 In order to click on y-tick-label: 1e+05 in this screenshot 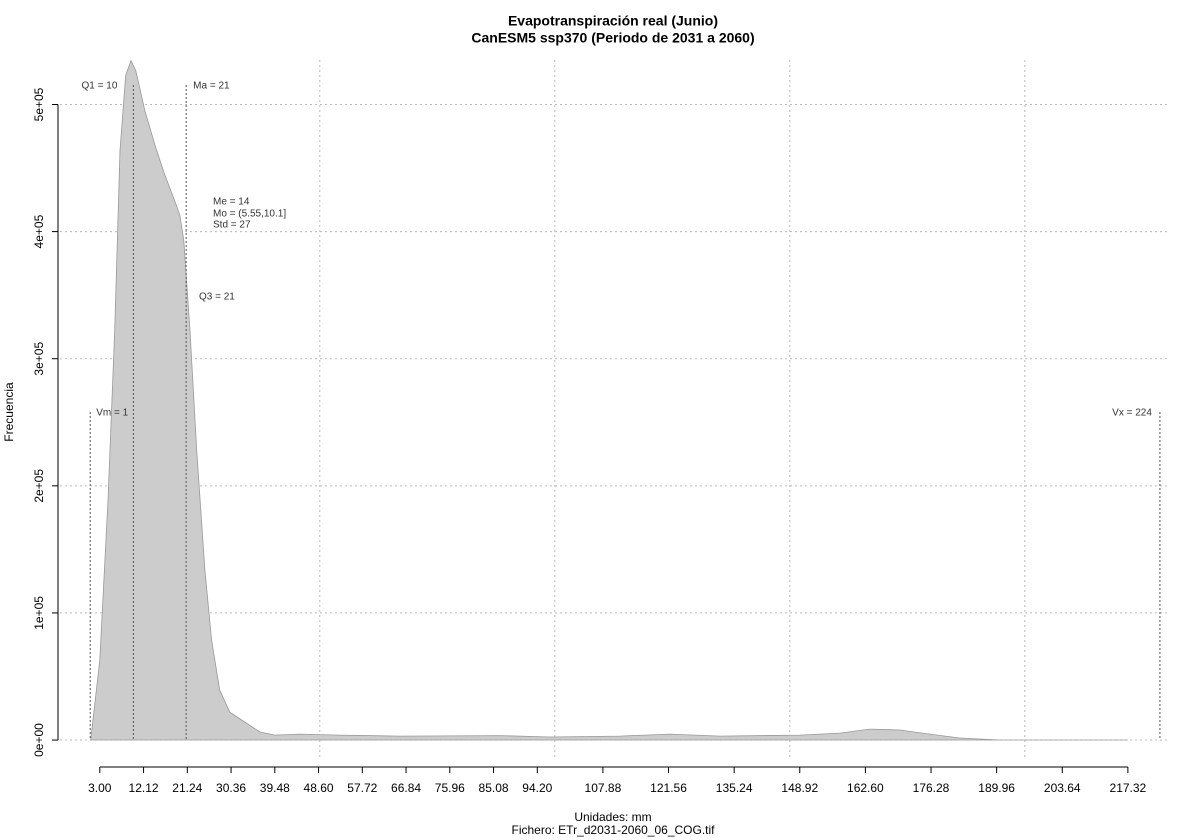, I will do `click(39, 613)`.